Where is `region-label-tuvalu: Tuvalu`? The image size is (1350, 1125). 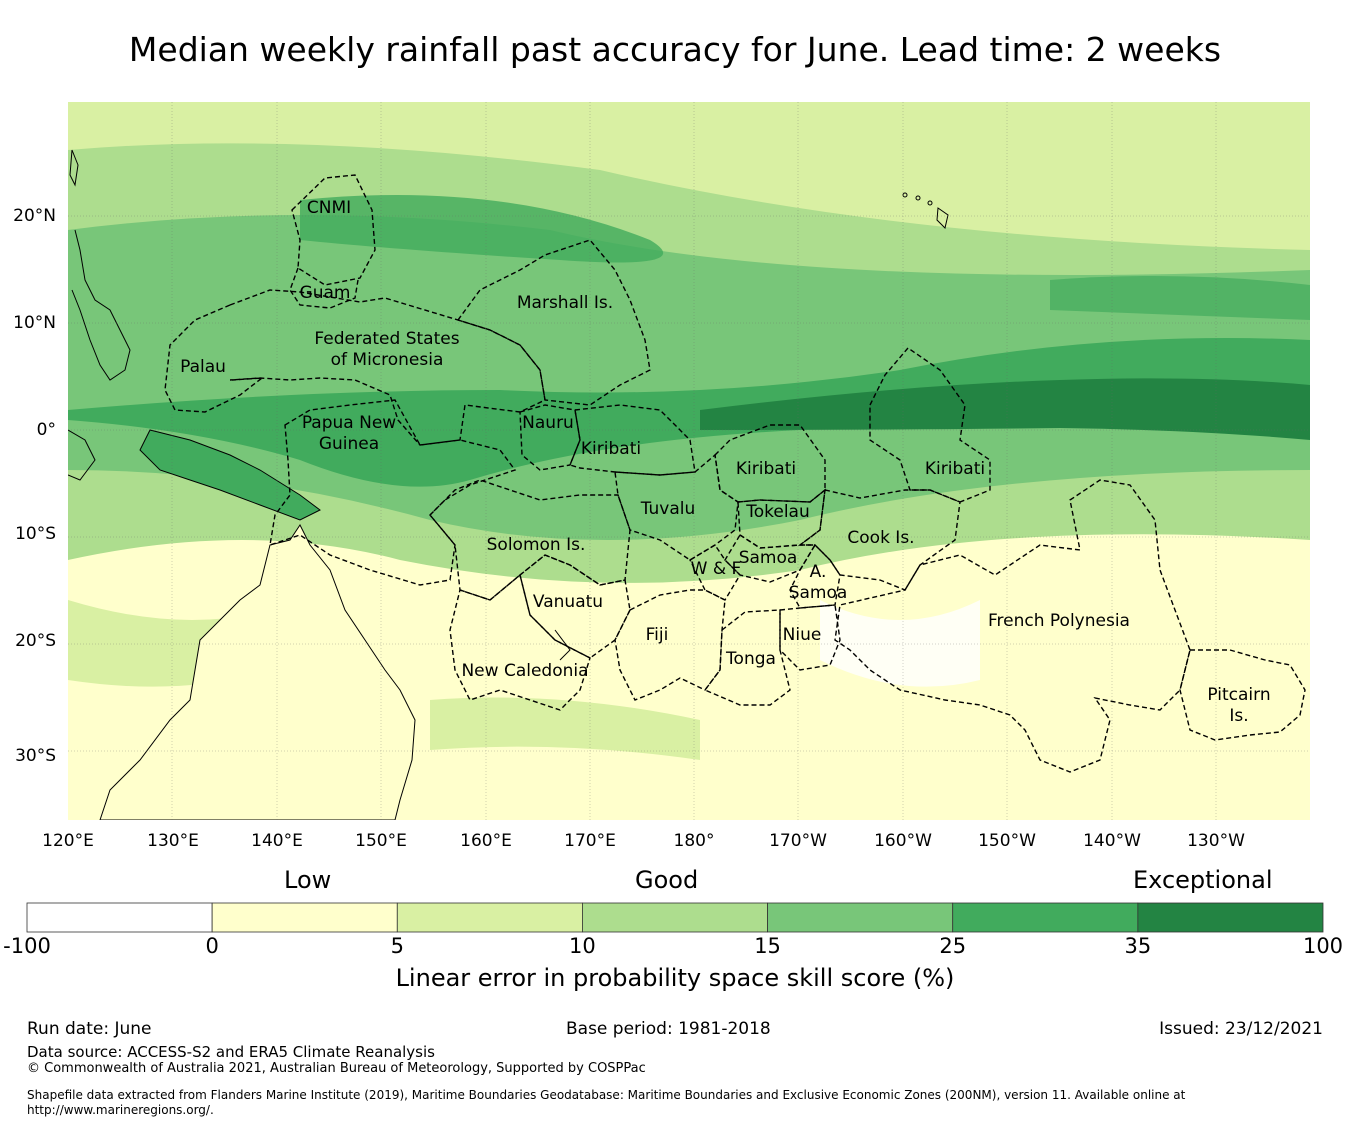 region-label-tuvalu: Tuvalu is located at coordinates (668, 509).